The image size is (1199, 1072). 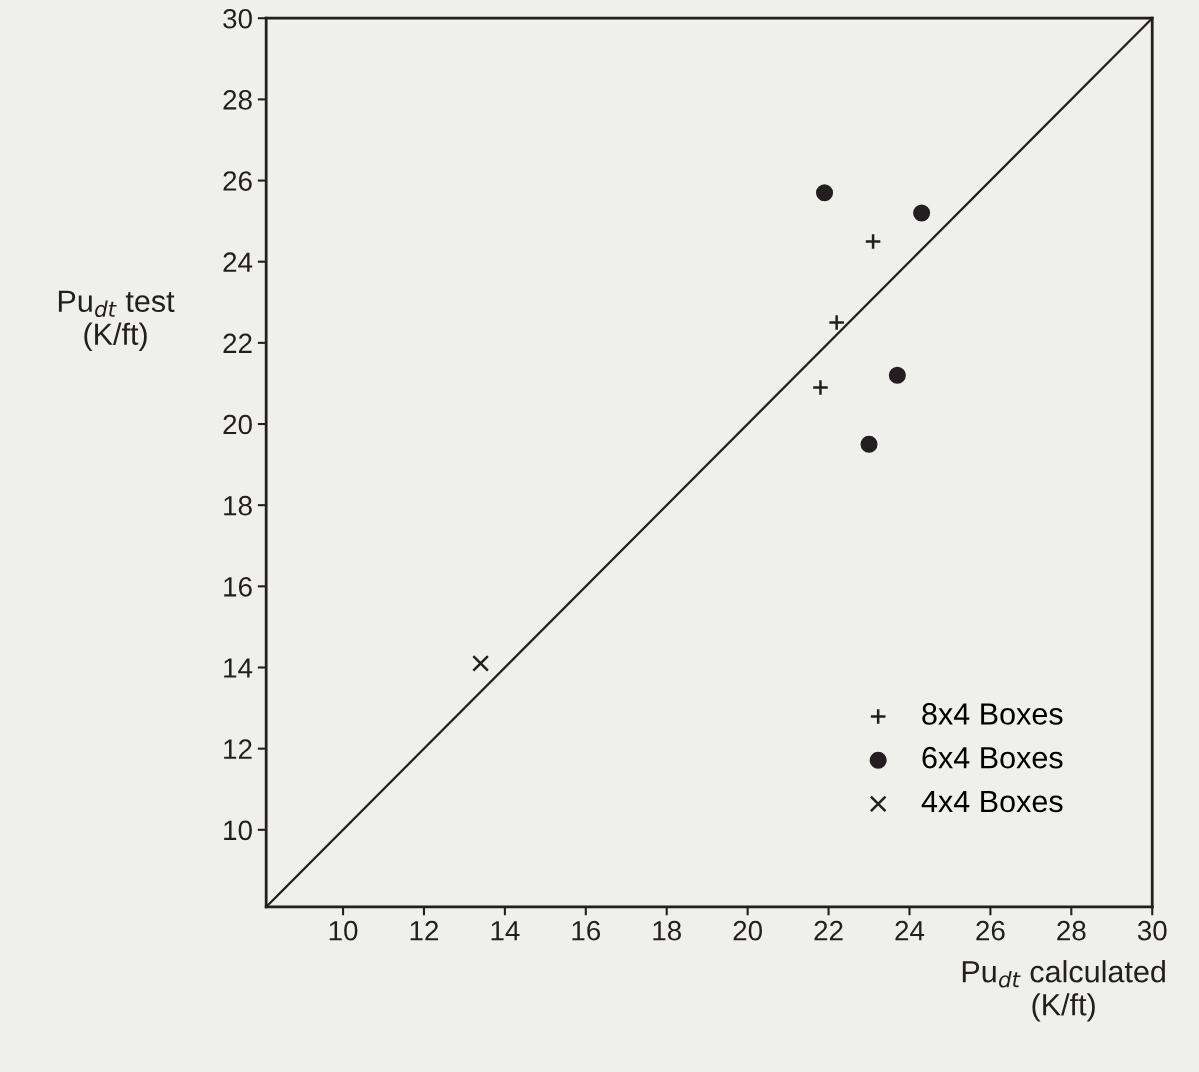 I want to click on x-tick-label: 18, so click(x=667, y=930).